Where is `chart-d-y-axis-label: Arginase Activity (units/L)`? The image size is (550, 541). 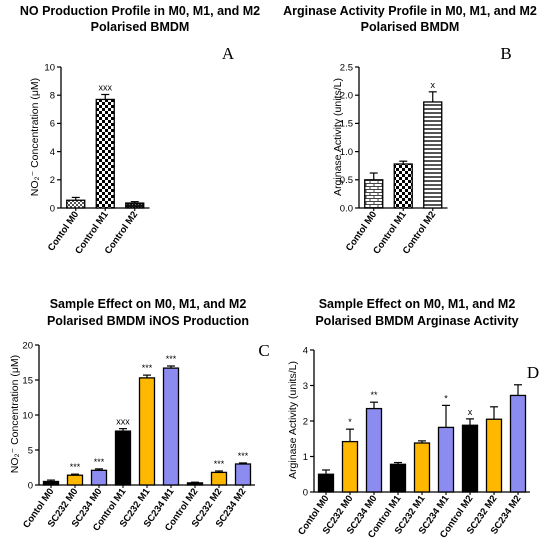
chart-d-y-axis-label: Arginase Activity (units/L) is located at coordinates (293, 420).